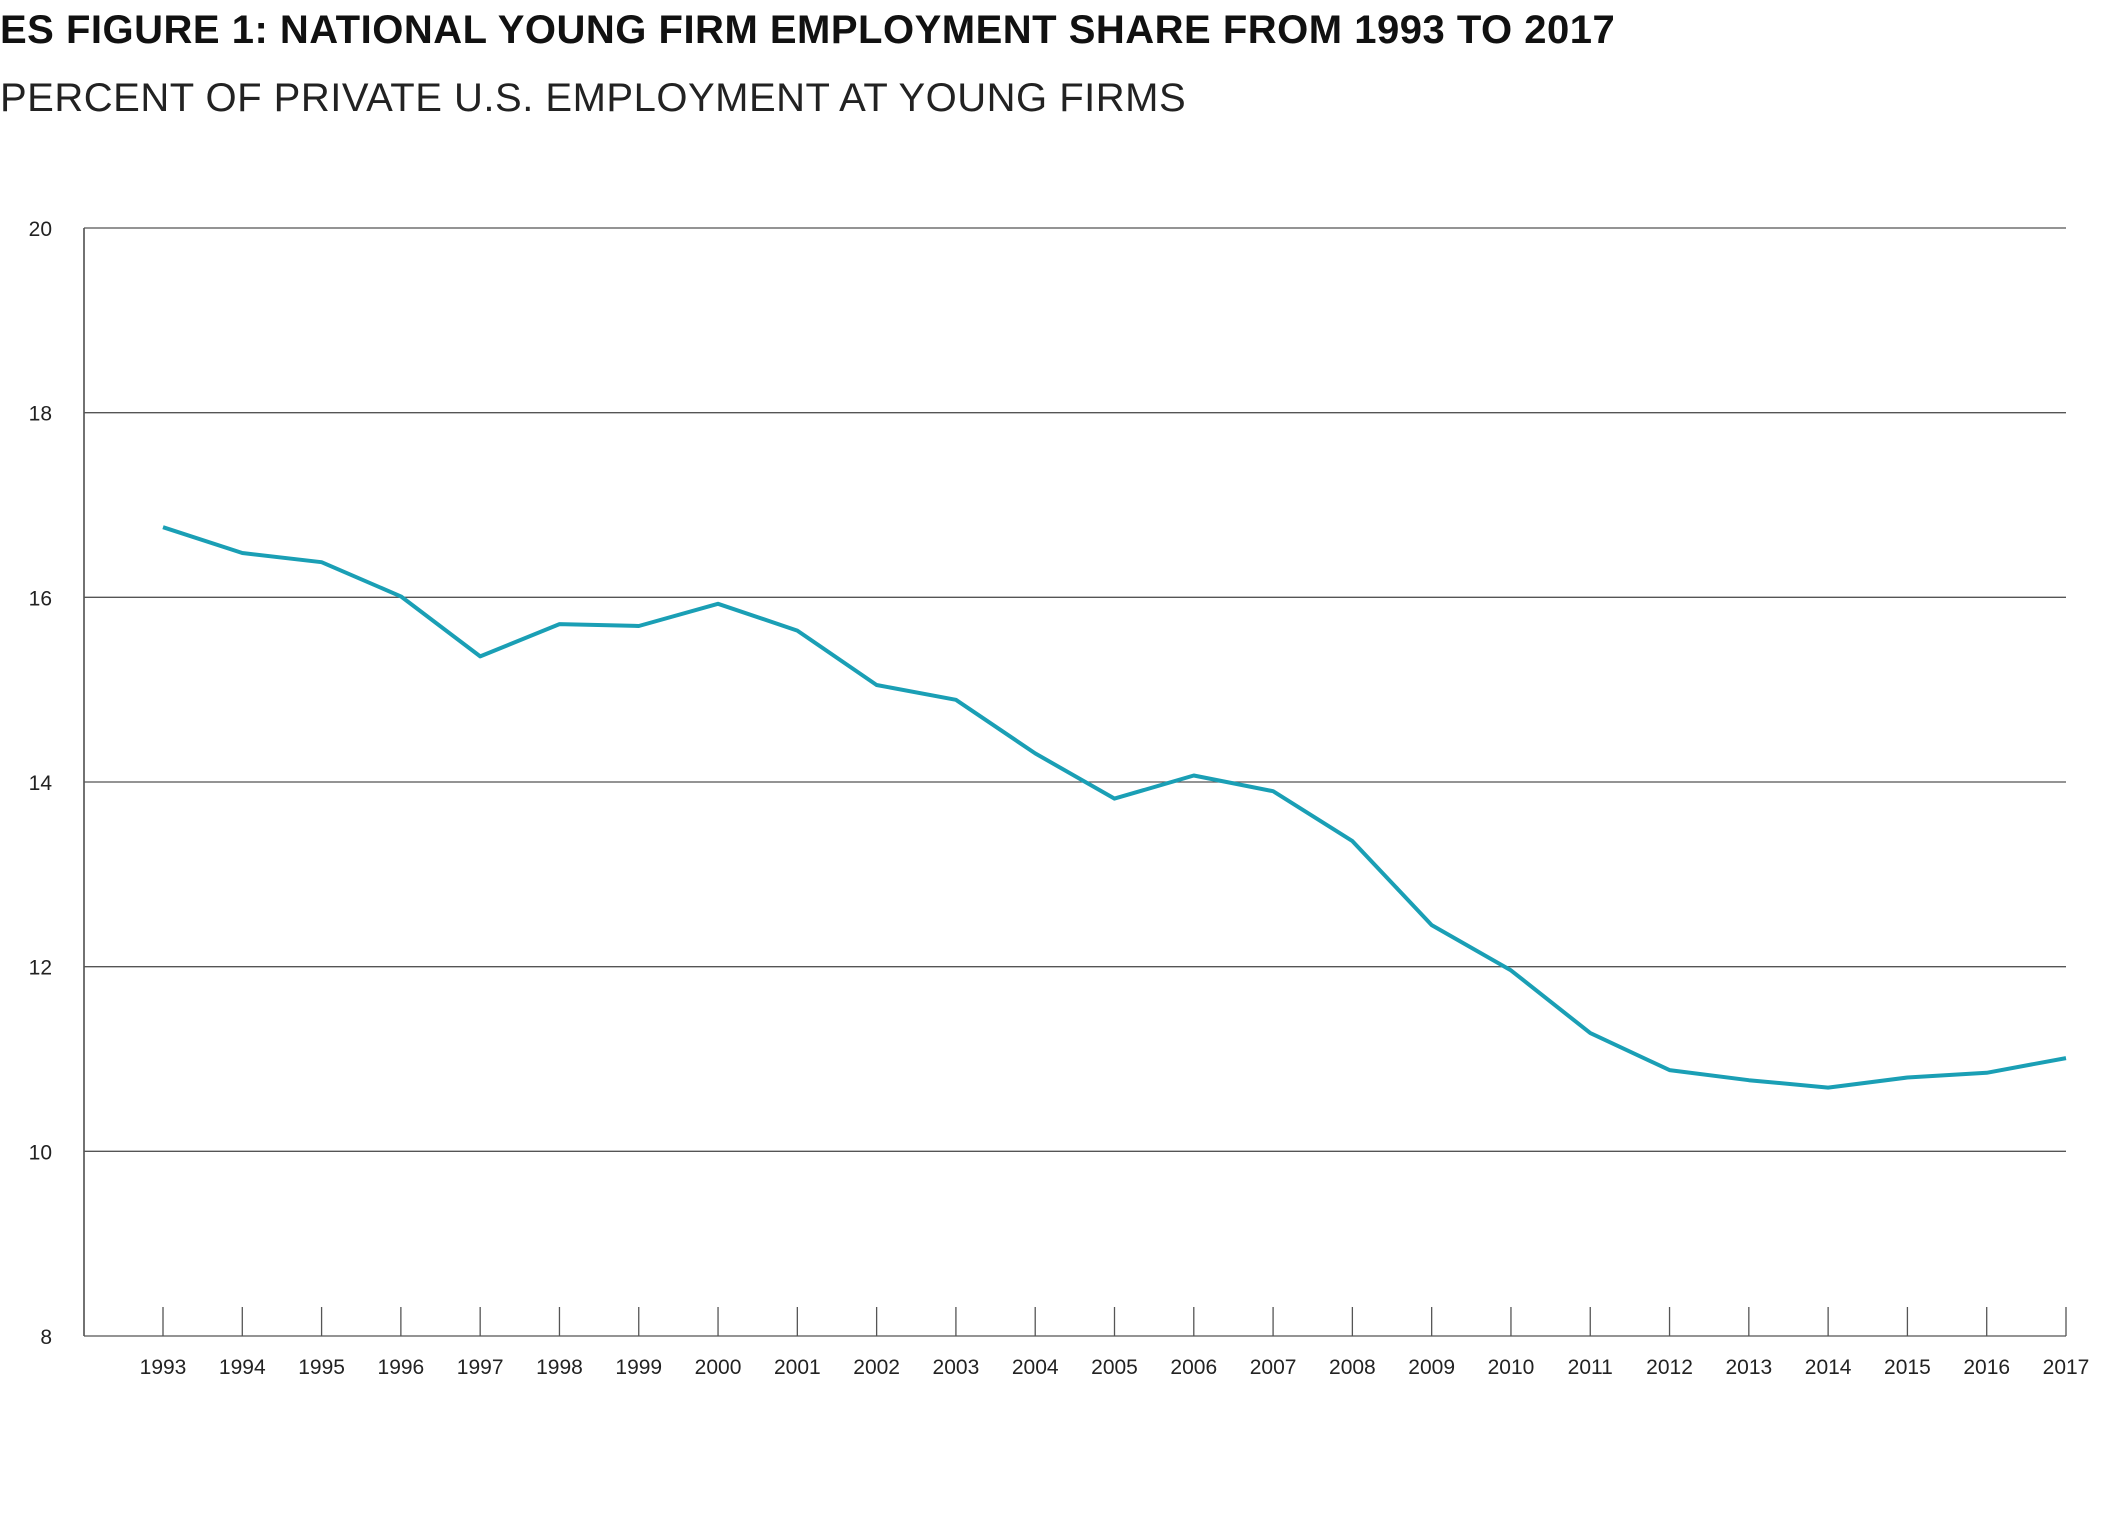 The image size is (2103, 1523). Describe the element at coordinates (718, 1367) in the screenshot. I see `x-tick-label: 2000` at that location.